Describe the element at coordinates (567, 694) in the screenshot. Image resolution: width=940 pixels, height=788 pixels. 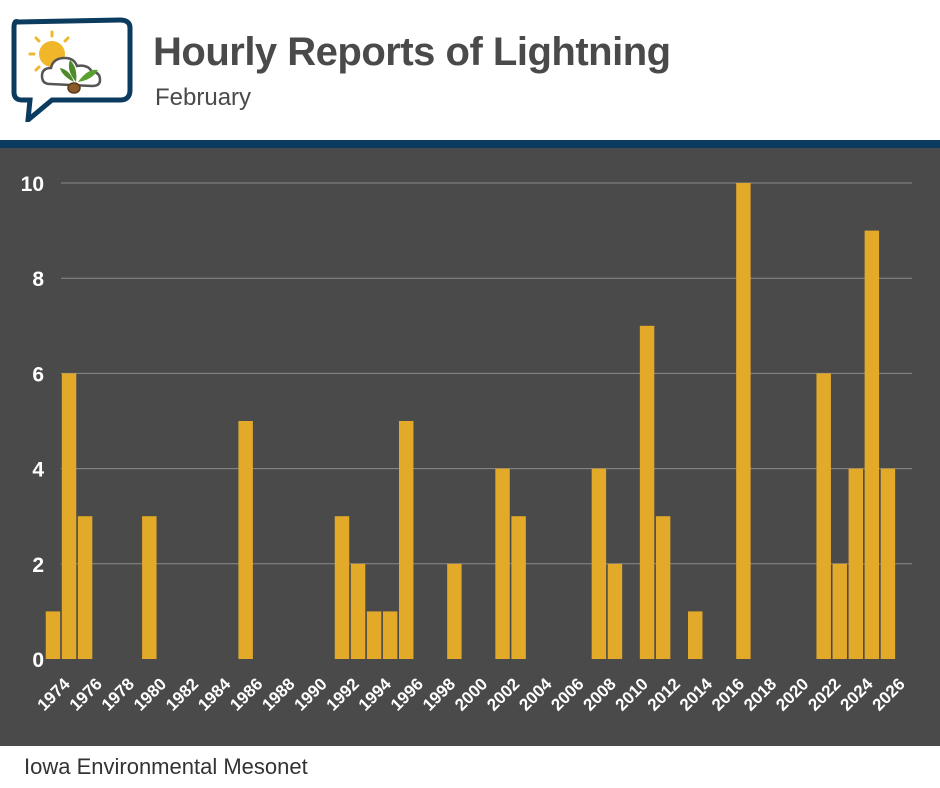
I see `x-tick-label: 2006` at that location.